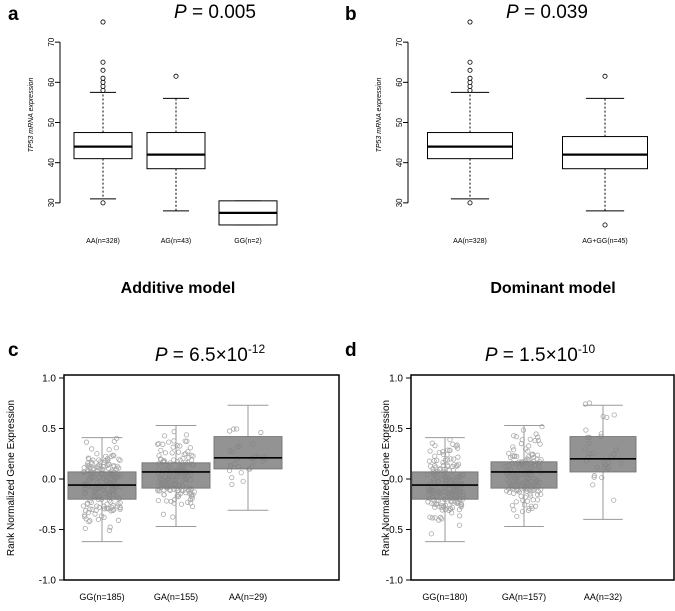 The image size is (675, 611). Describe the element at coordinates (101, 597) in the screenshot. I see `x-tick-label: GG(n=185)` at that location.